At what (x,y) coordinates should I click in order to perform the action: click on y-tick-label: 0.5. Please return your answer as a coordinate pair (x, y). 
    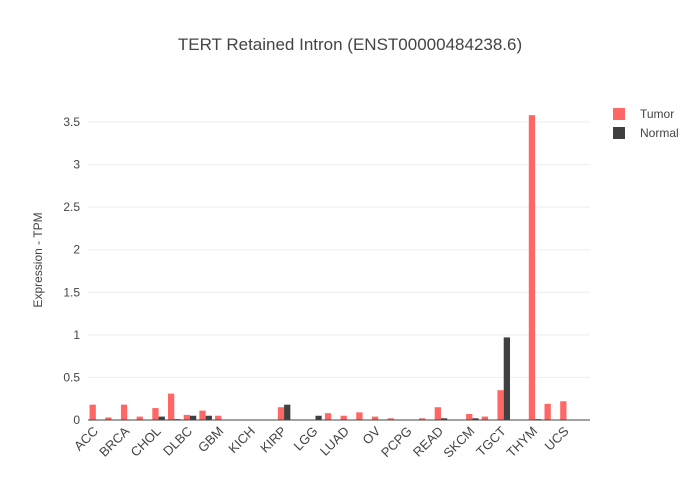
    Looking at the image, I should click on (71, 377).